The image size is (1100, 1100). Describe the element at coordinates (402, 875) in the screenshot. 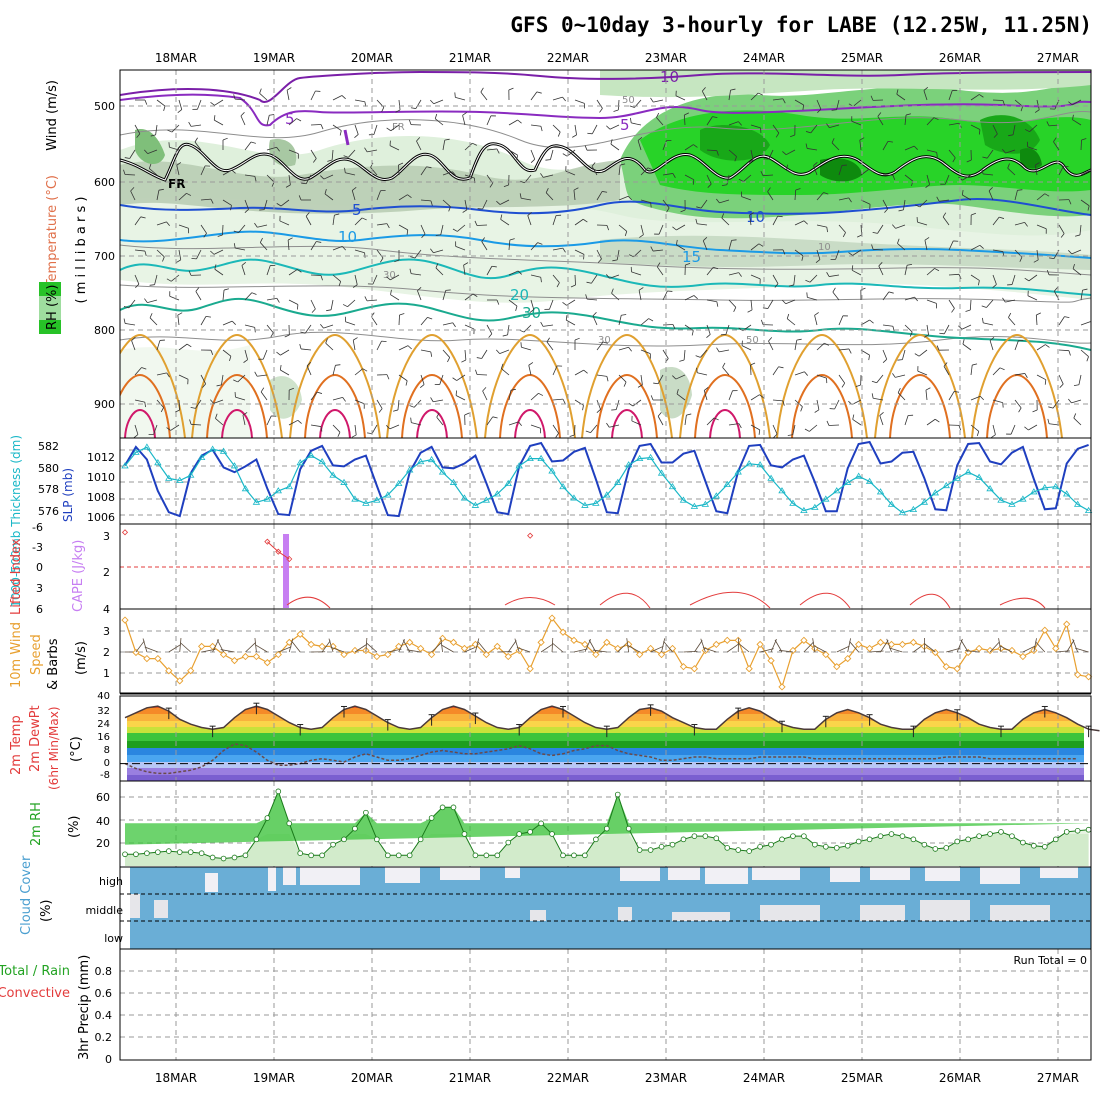

I see `cloud-clear-high` at that location.